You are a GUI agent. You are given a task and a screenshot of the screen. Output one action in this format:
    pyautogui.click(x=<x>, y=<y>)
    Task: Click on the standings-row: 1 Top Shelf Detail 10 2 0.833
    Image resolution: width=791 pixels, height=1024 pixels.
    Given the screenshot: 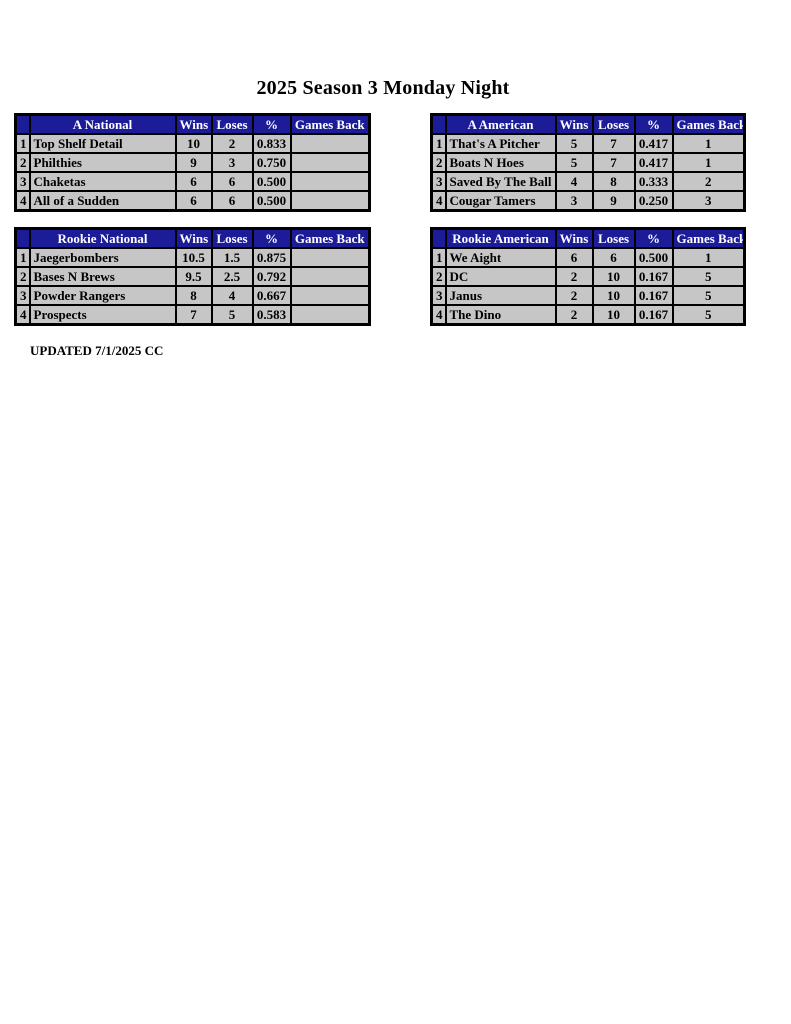 What is the action you would take?
    pyautogui.click(x=192, y=143)
    